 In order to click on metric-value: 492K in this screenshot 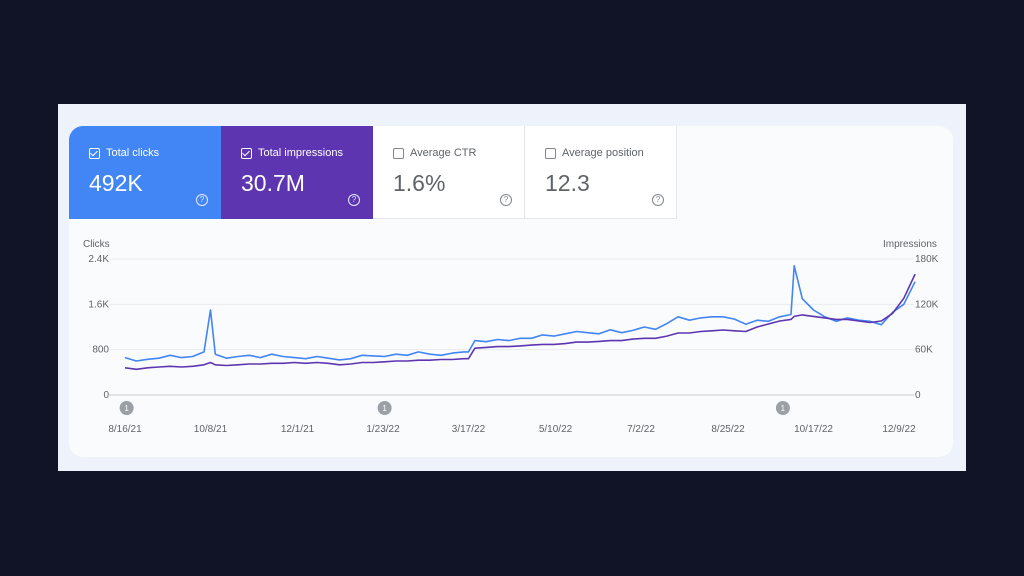, I will do `click(116, 183)`.